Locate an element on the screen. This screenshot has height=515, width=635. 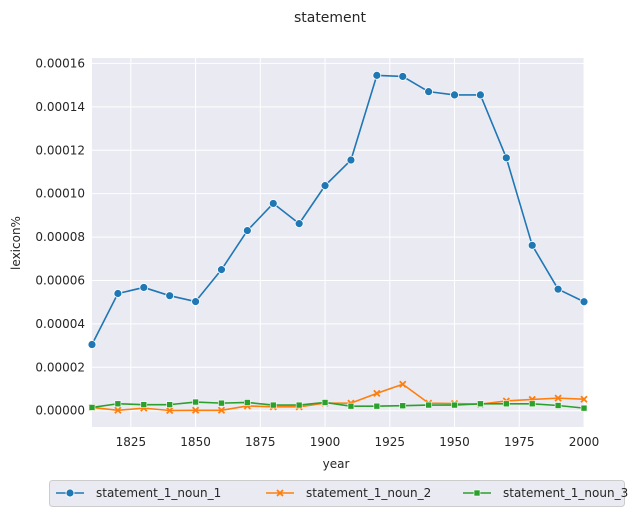
y-tick-label: 0.00004 is located at coordinates (60, 324).